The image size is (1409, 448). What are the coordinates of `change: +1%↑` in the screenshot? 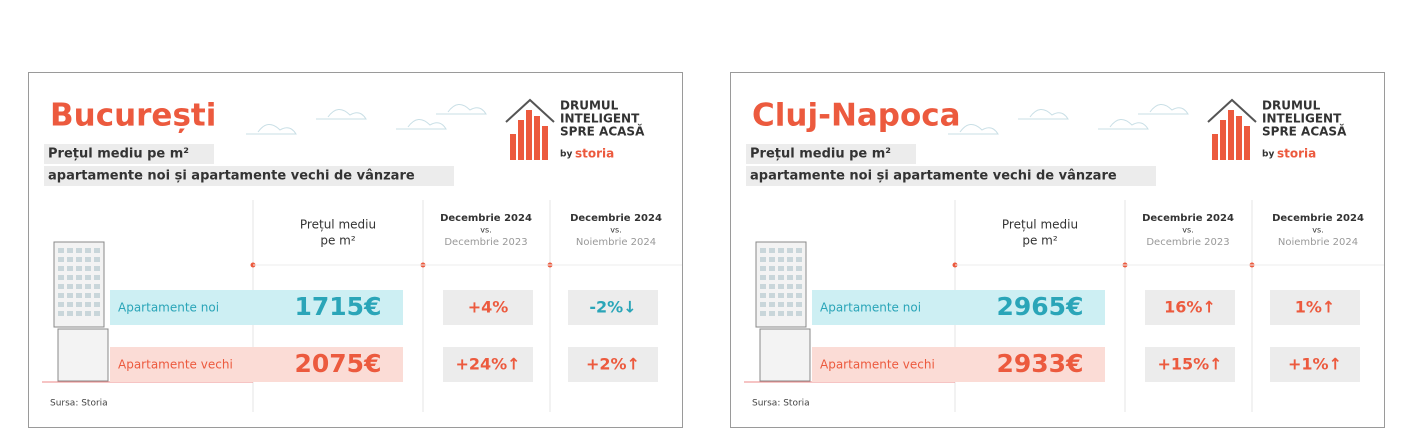 It's located at (1315, 364).